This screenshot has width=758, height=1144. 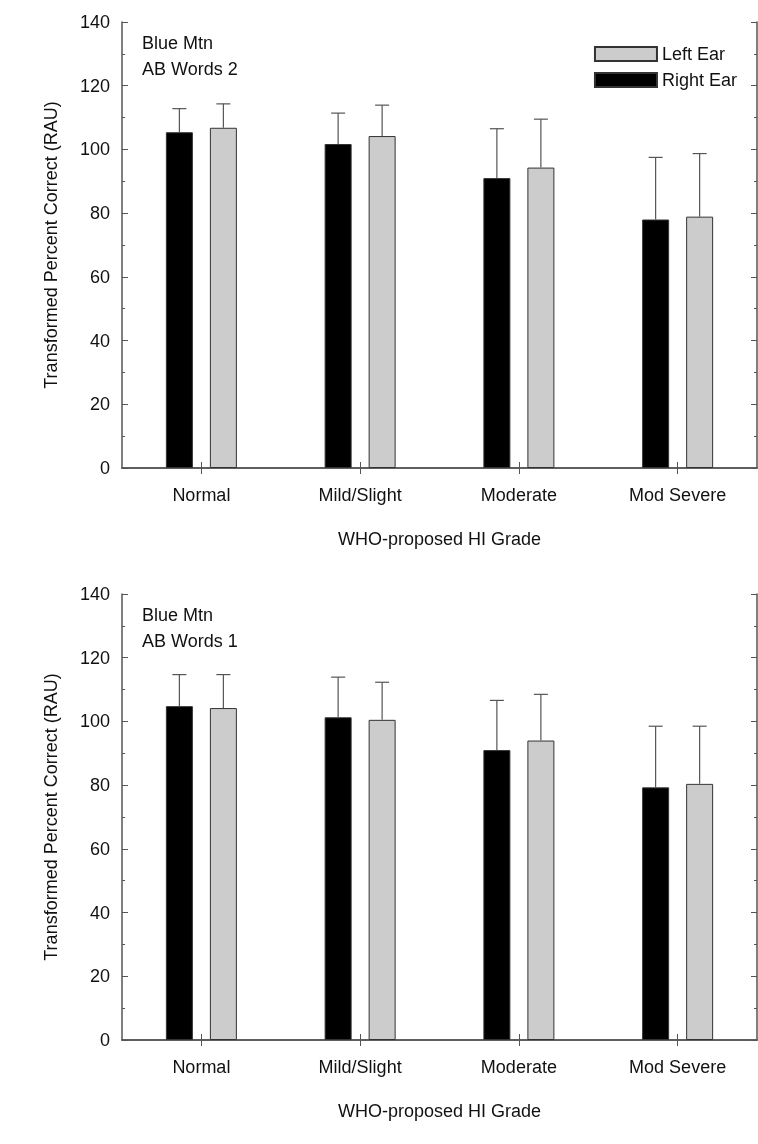 What do you see at coordinates (190, 69) in the screenshot?
I see `annotation: AB Words 2` at bounding box center [190, 69].